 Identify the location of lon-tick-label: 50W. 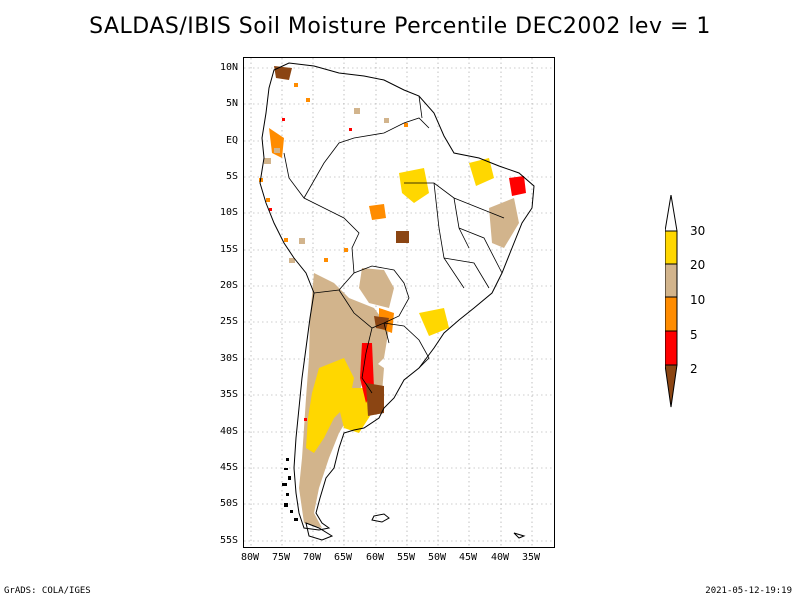
(437, 557).